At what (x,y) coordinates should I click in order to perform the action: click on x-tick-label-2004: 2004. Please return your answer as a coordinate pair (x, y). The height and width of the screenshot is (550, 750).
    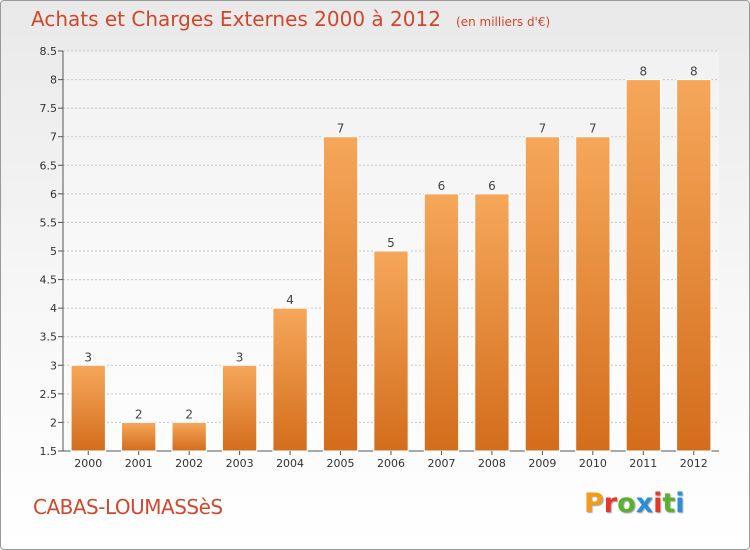
    Looking at the image, I should click on (290, 463).